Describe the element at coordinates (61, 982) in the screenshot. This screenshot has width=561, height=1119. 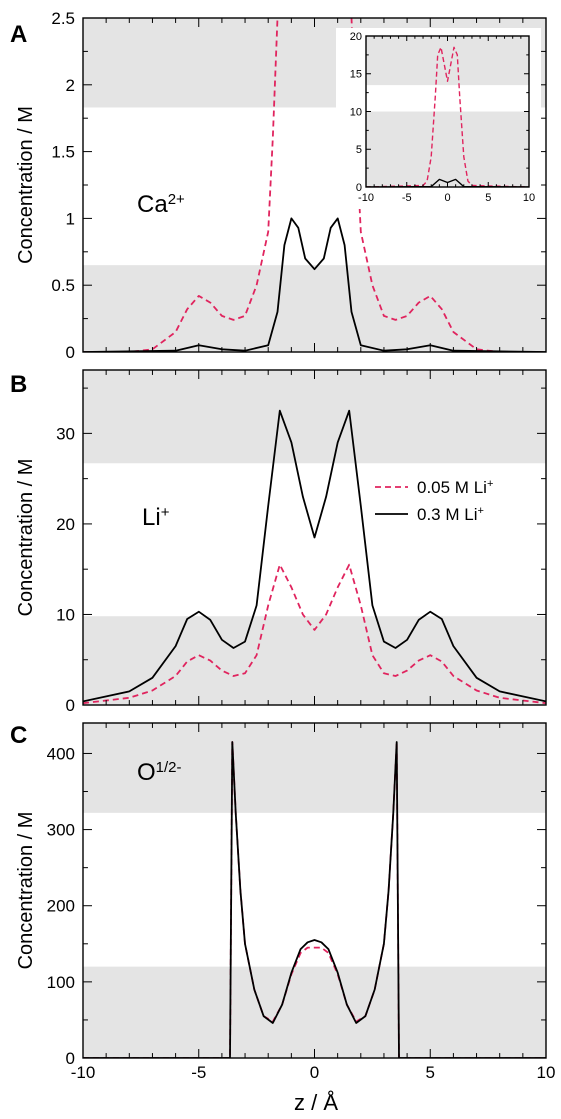
I see `y-tick-label: 100` at that location.